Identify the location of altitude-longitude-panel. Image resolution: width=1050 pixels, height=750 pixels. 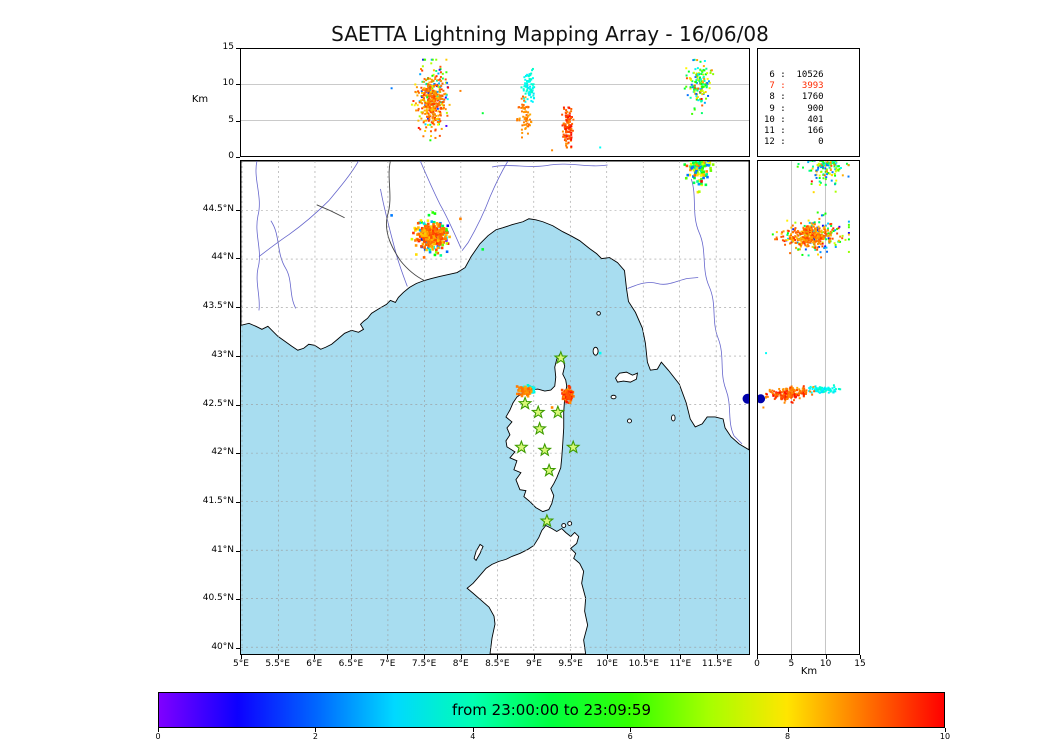
(495, 102).